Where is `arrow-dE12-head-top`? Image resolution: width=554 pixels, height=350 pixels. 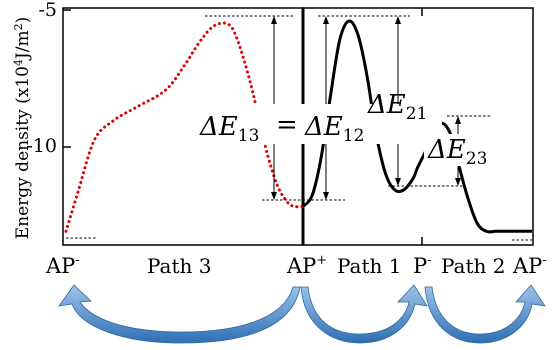
arrow-dE12-head-top is located at coordinates (326, 20).